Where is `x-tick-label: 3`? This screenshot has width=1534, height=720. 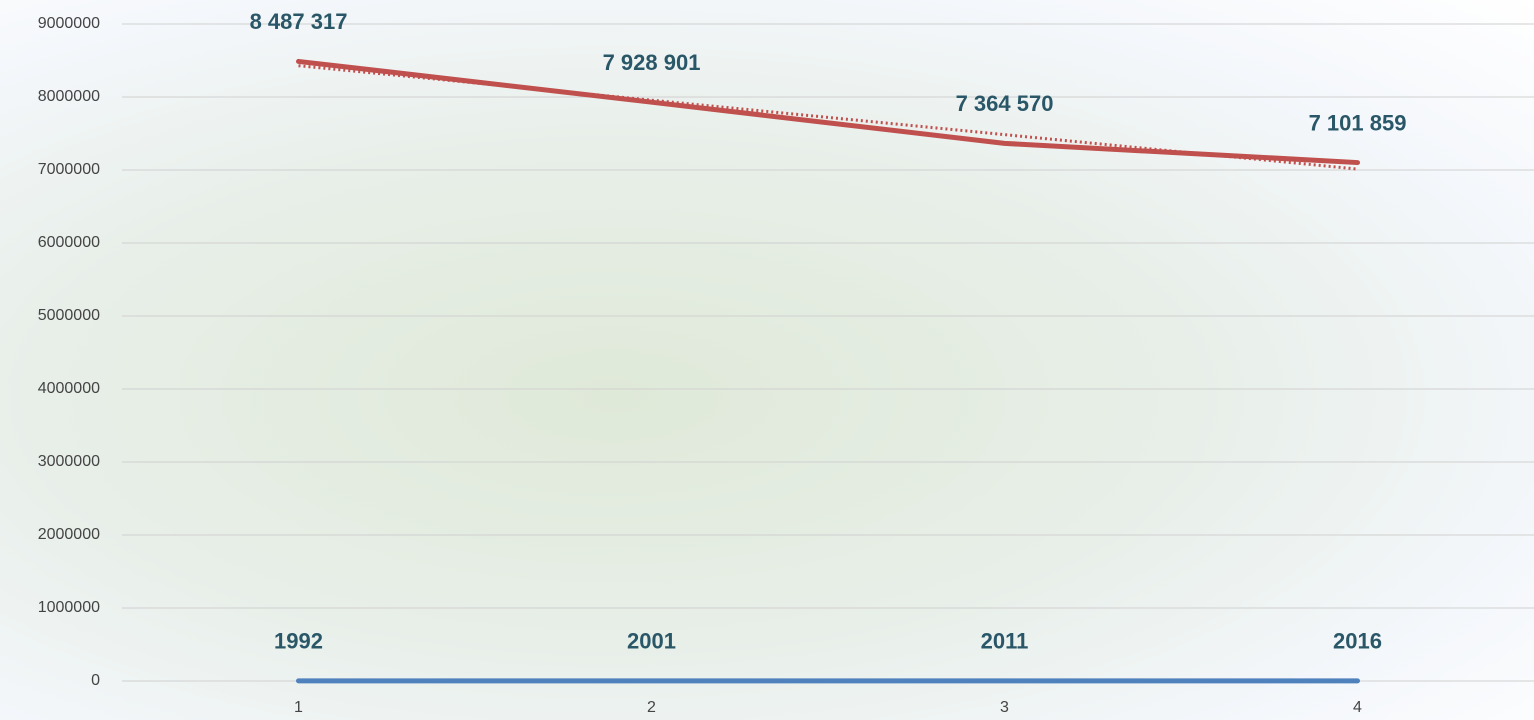
x-tick-label: 3 is located at coordinates (1004, 707).